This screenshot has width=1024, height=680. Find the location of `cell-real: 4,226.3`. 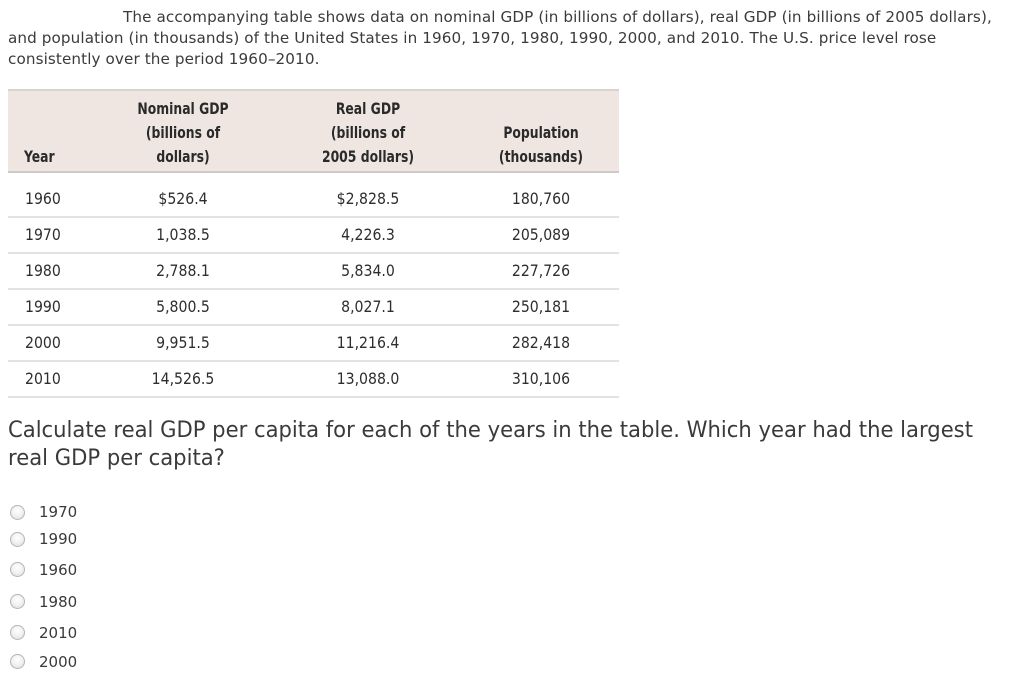

cell-real: 4,226.3 is located at coordinates (368, 234).